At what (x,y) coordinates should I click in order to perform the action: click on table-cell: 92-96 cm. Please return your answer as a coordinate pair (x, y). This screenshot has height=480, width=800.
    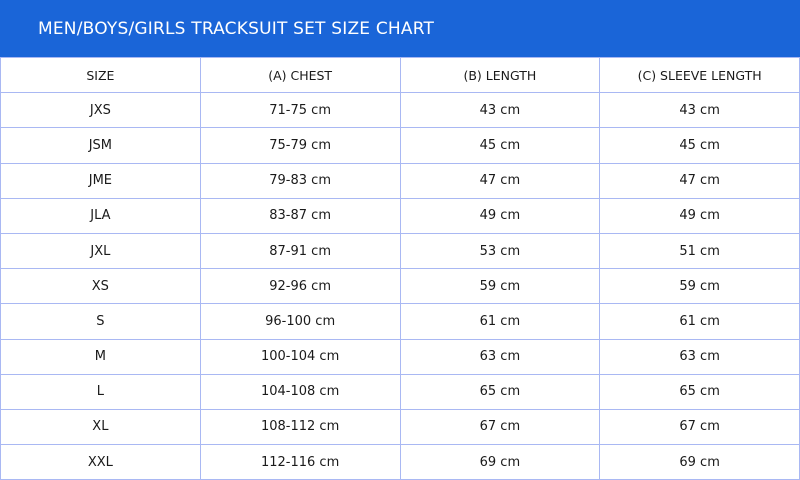
    Looking at the image, I should click on (300, 286).